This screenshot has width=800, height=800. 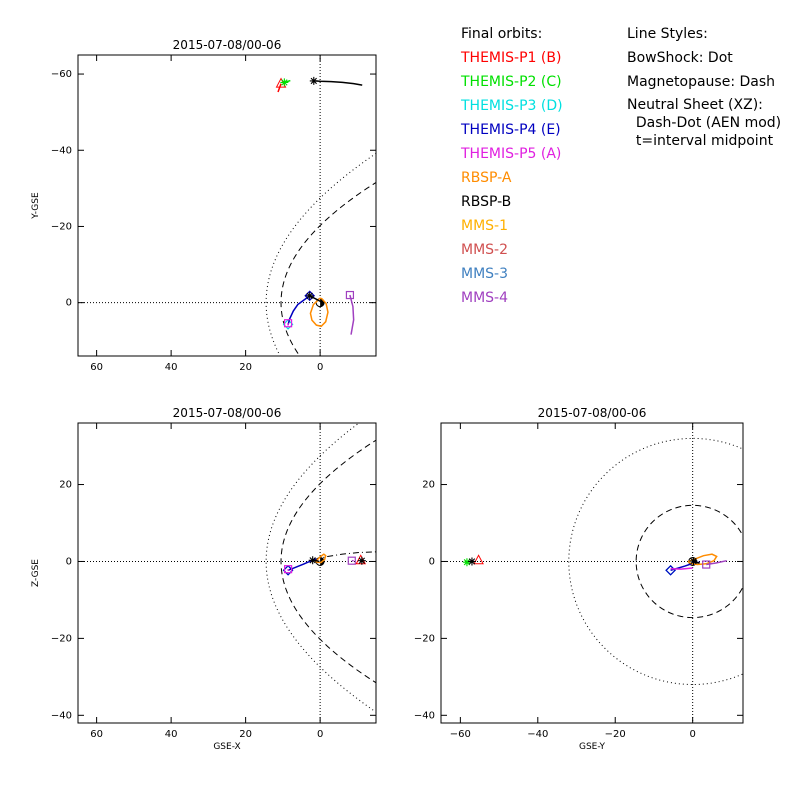 I want to click on style-item: Dash-Dot (AEN mod), so click(x=704, y=123).